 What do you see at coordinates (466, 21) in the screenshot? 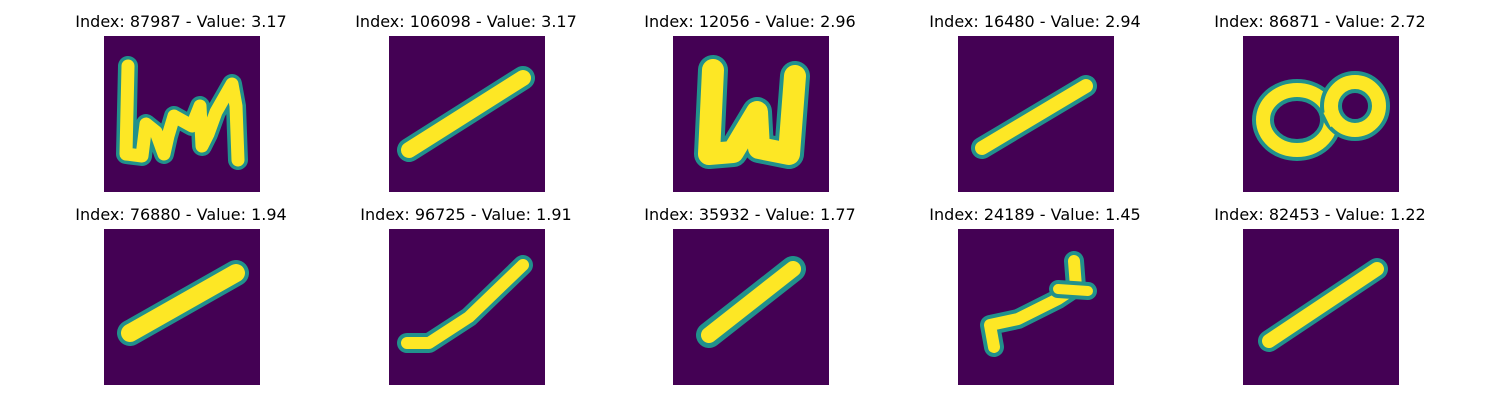
I see `panel-title: Index: 106098 - Value: 3.17` at bounding box center [466, 21].